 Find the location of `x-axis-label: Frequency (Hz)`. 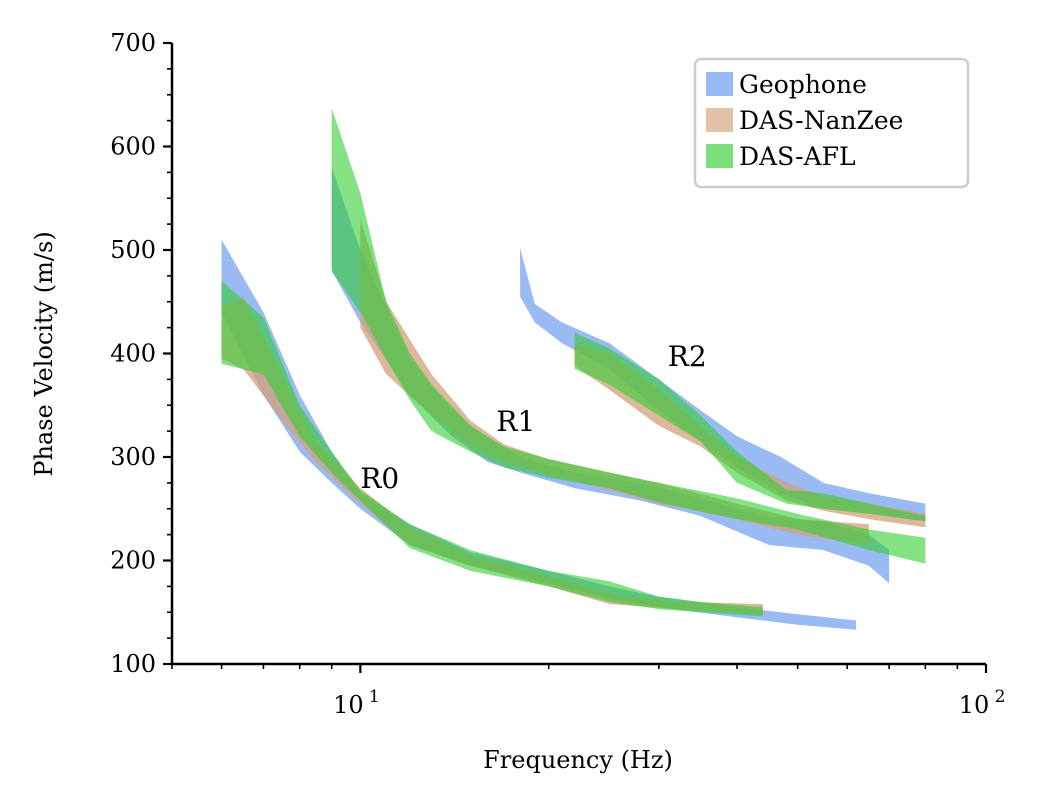

x-axis-label: Frequency (Hz) is located at coordinates (578, 760).